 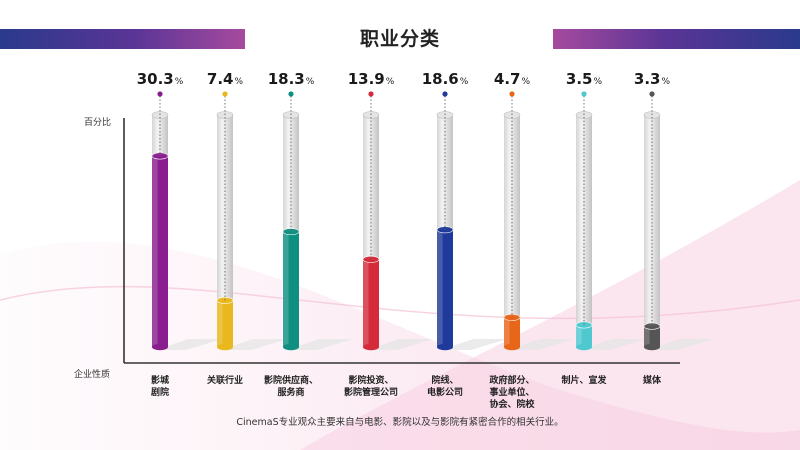 I want to click on data-label: 4.7%, so click(x=512, y=79).